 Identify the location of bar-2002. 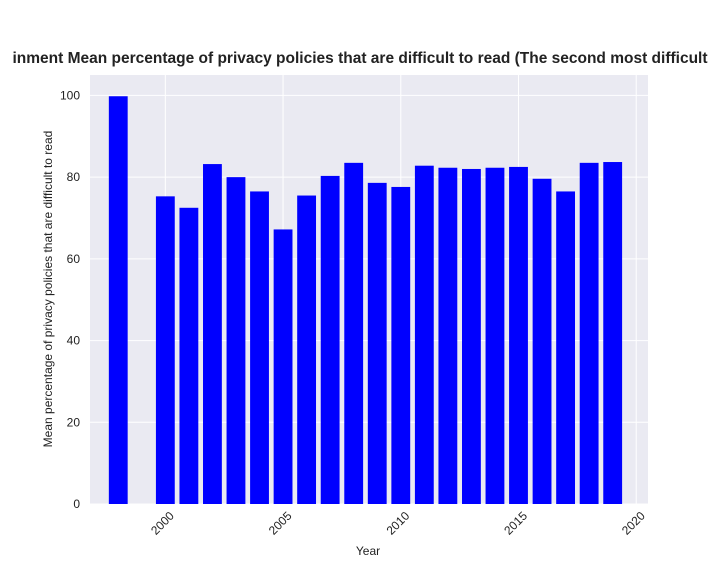
(212, 334).